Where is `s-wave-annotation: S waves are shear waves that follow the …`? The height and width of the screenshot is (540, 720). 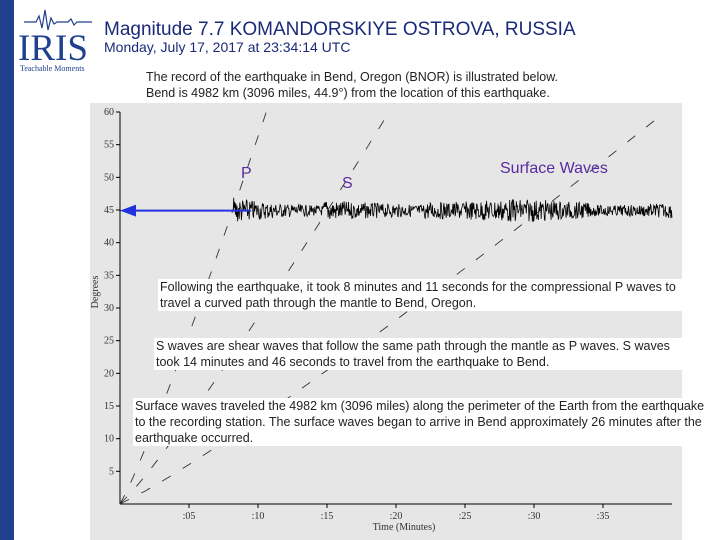
s-wave-annotation: S waves are shear waves that follow the … is located at coordinates (421, 354).